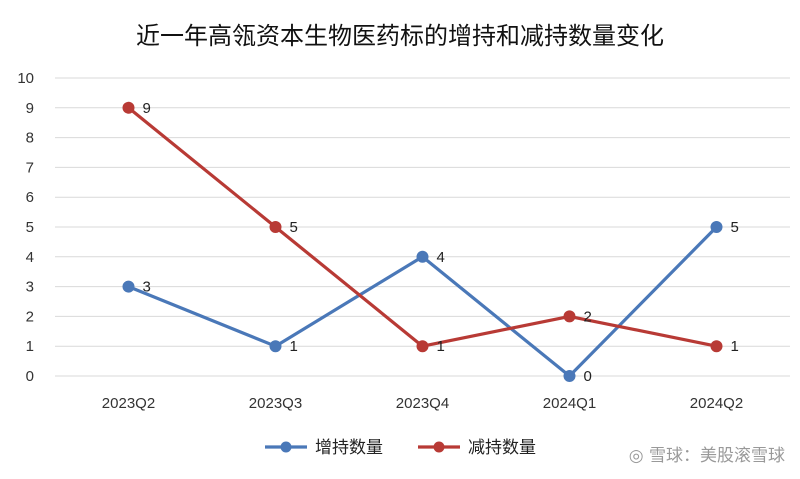 Image resolution: width=800 pixels, height=479 pixels. What do you see at coordinates (30, 316) in the screenshot?
I see `y-tick-label: 2` at bounding box center [30, 316].